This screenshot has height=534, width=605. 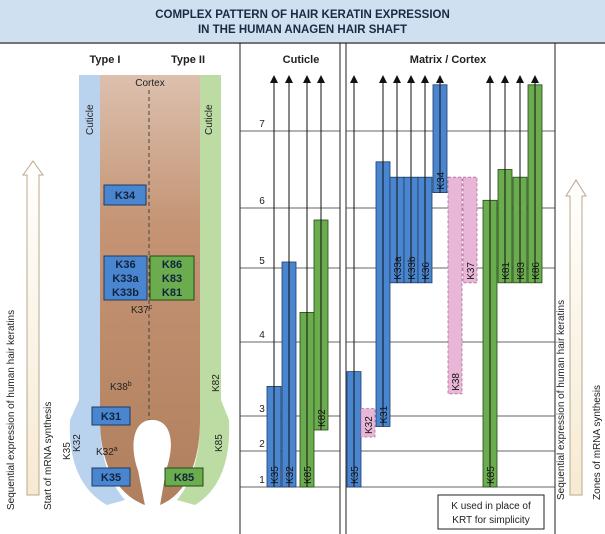 I want to click on matrix-bar-k35: K35, so click(x=354, y=281).